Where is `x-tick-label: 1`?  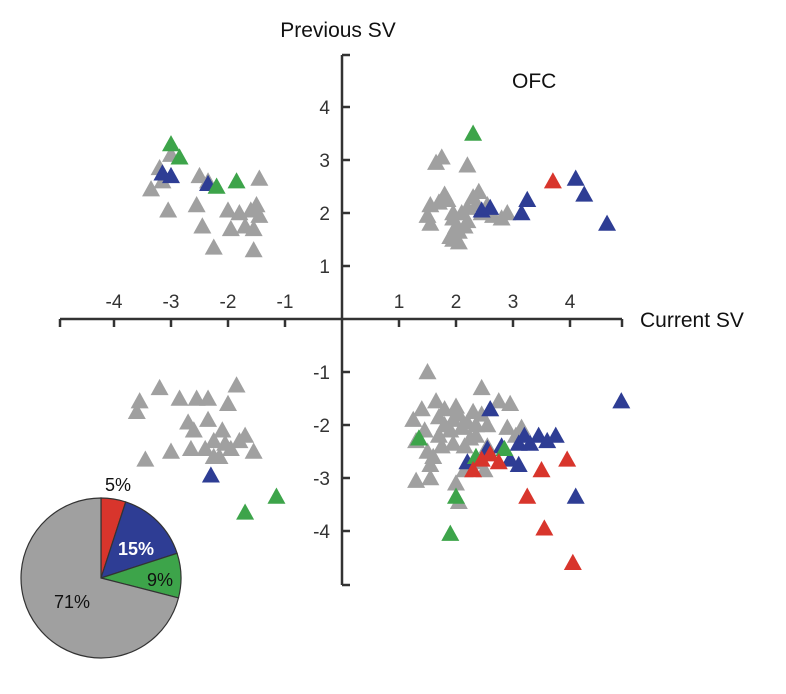
x-tick-label: 1 is located at coordinates (399, 302).